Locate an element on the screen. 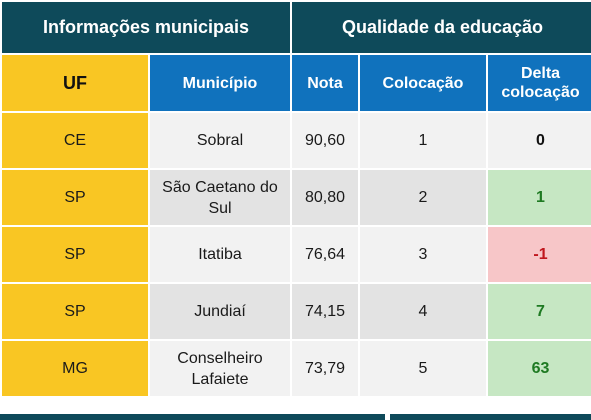 Image resolution: width=591 pixels, height=420 pixels. delta-cell: 0 is located at coordinates (539, 140).